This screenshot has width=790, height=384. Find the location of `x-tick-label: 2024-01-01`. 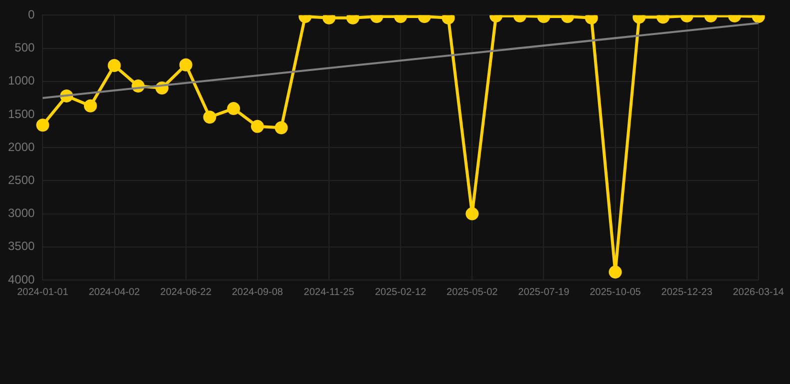

x-tick-label: 2024-01-01 is located at coordinates (43, 292).